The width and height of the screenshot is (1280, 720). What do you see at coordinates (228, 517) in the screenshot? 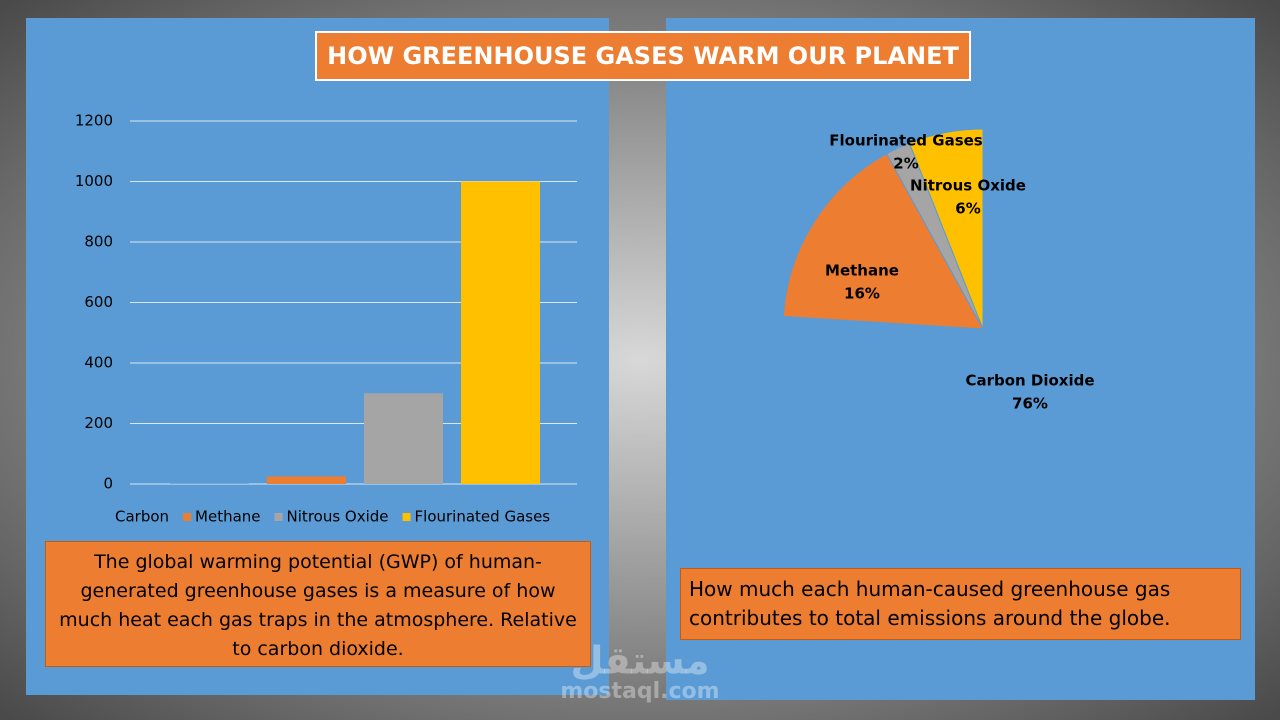
I see `legend-label: Methane` at bounding box center [228, 517].